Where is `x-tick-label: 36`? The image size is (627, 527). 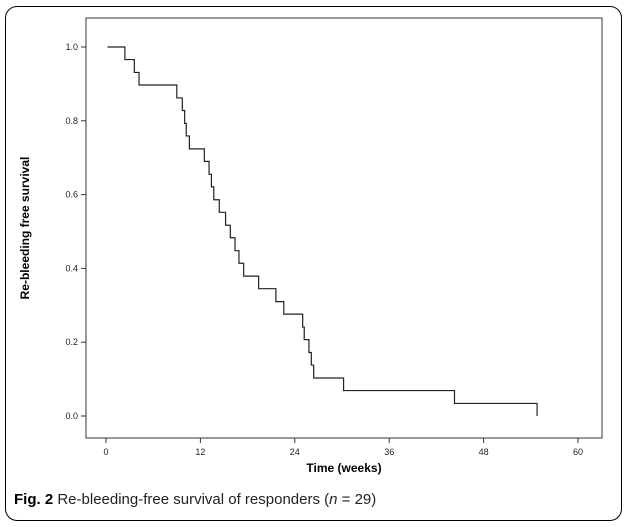
x-tick-label: 36 is located at coordinates (389, 452).